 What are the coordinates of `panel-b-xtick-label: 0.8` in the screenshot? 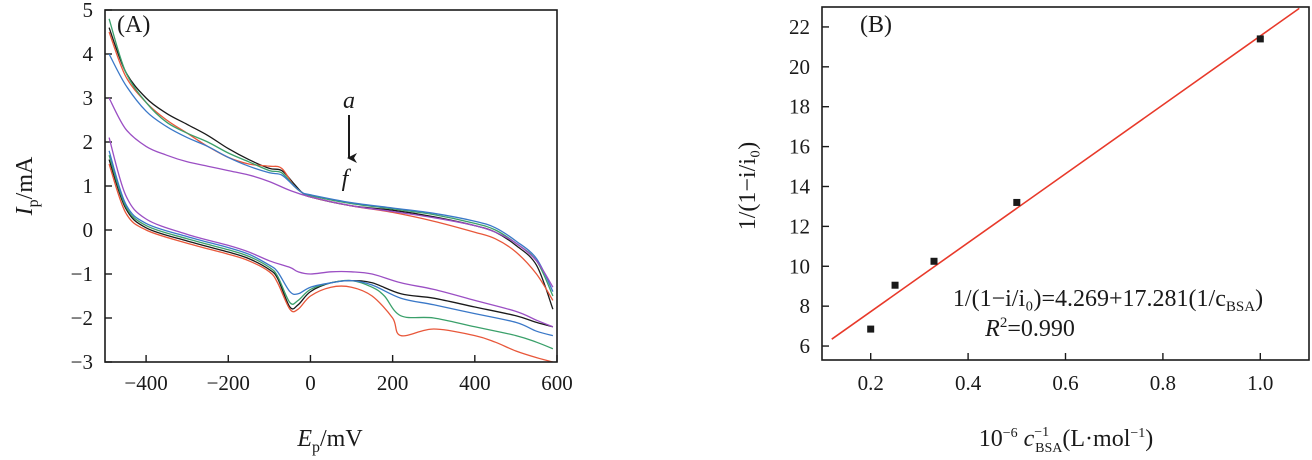 It's located at (1163, 383).